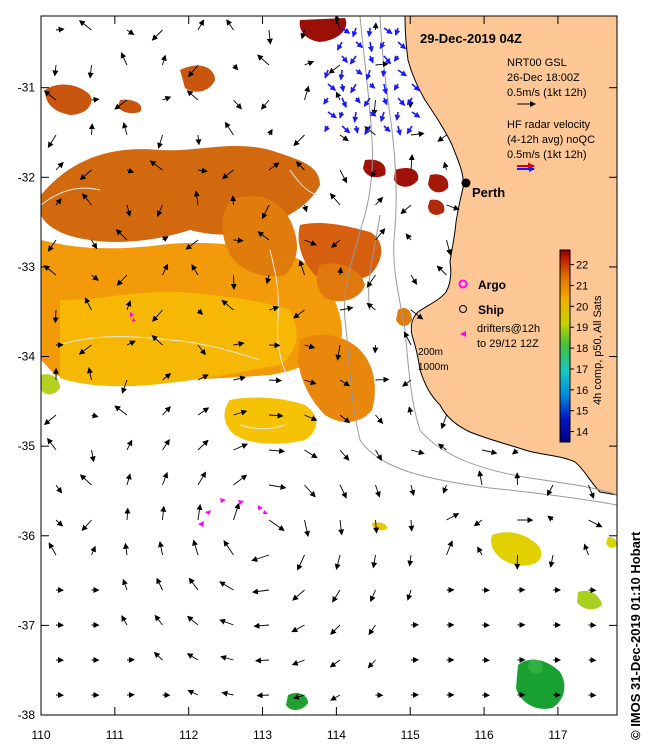 The height and width of the screenshot is (750, 659). Describe the element at coordinates (557, 735) in the screenshot. I see `x-tick-label: 117` at that location.